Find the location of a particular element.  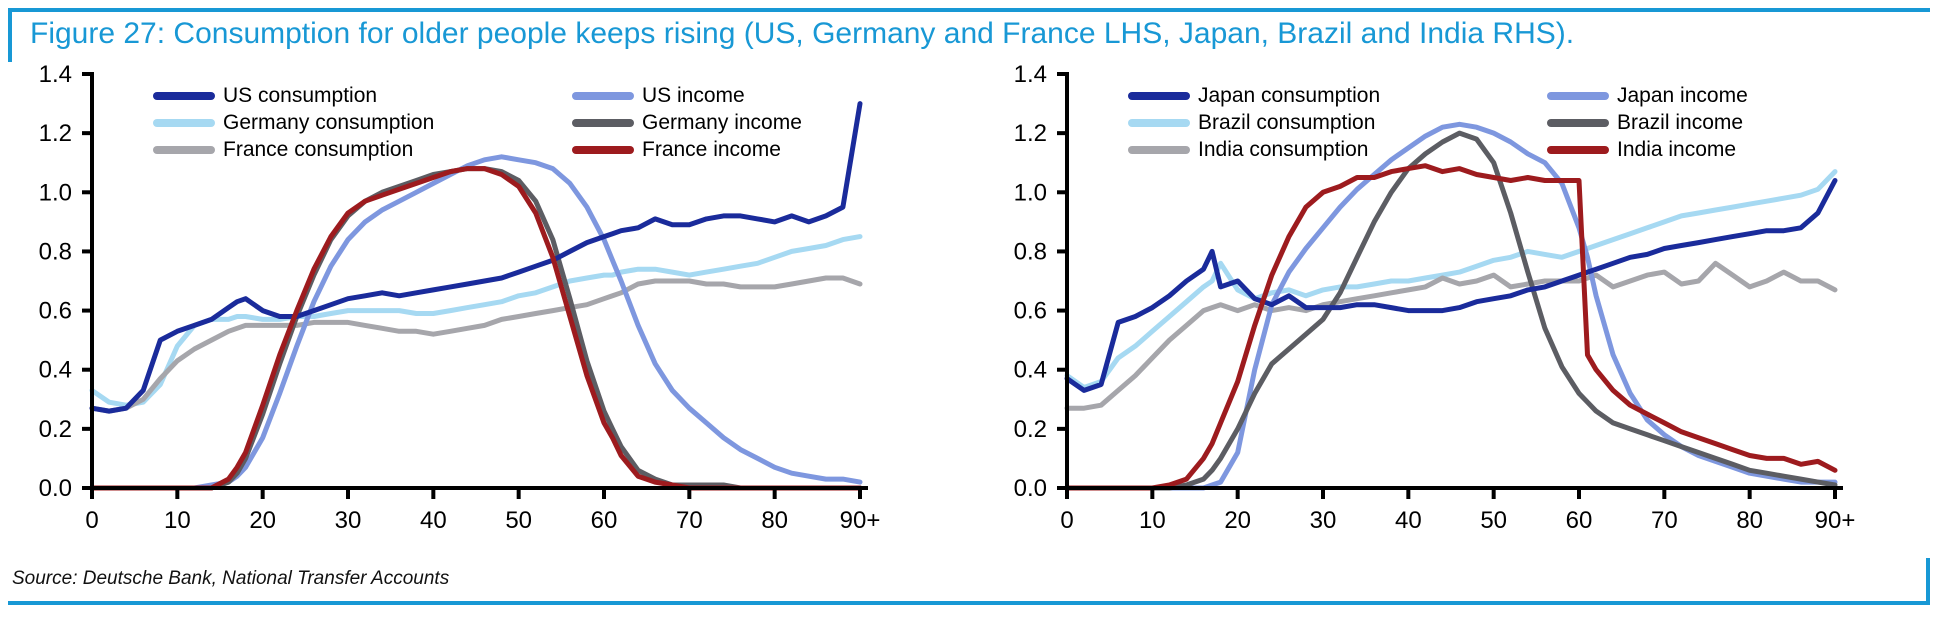

series-line-india-consumption is located at coordinates (1451, 335).